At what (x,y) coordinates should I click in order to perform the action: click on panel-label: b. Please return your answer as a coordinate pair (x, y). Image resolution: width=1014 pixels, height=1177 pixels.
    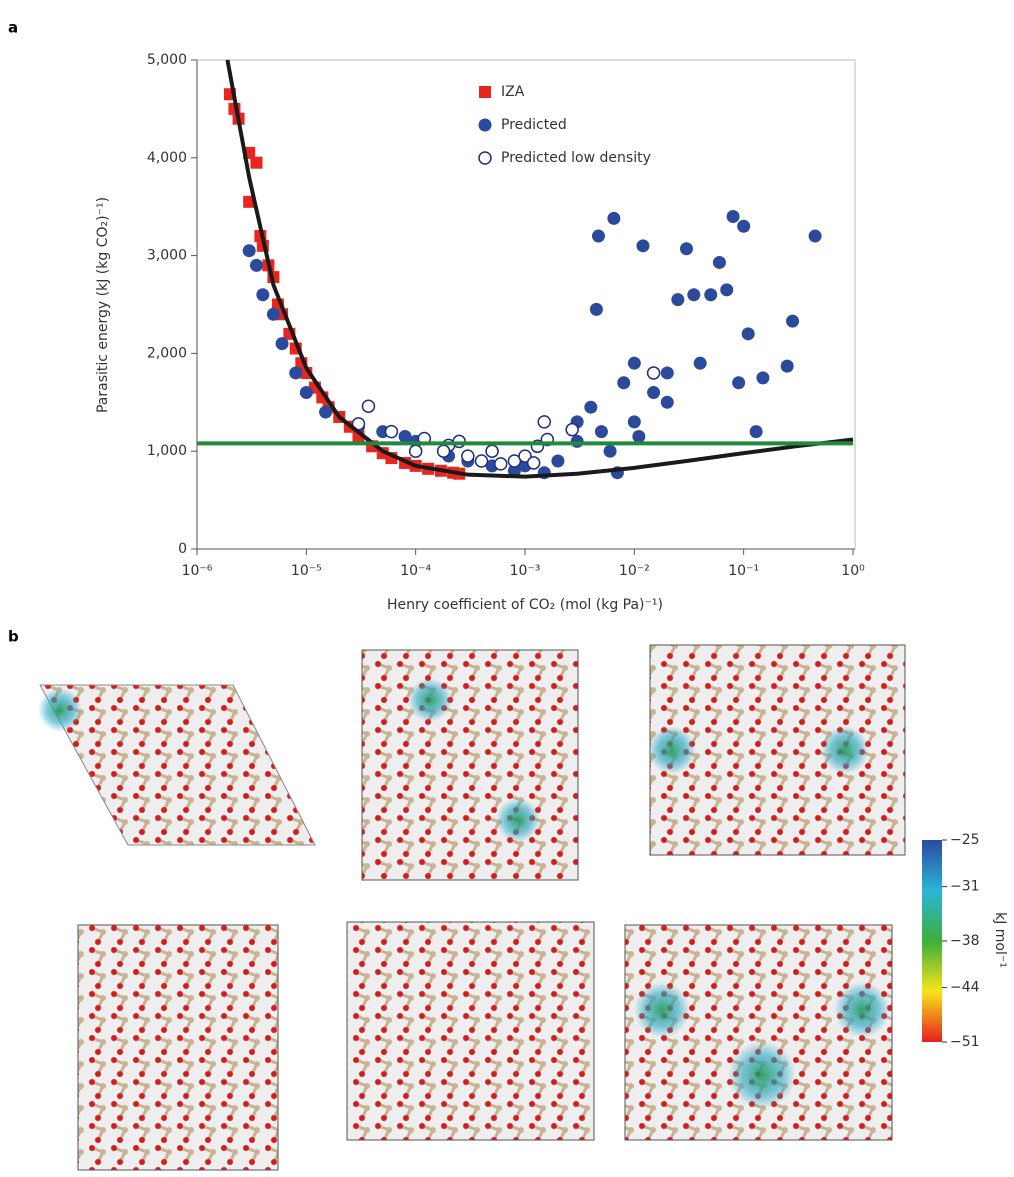
    Looking at the image, I should click on (13, 637).